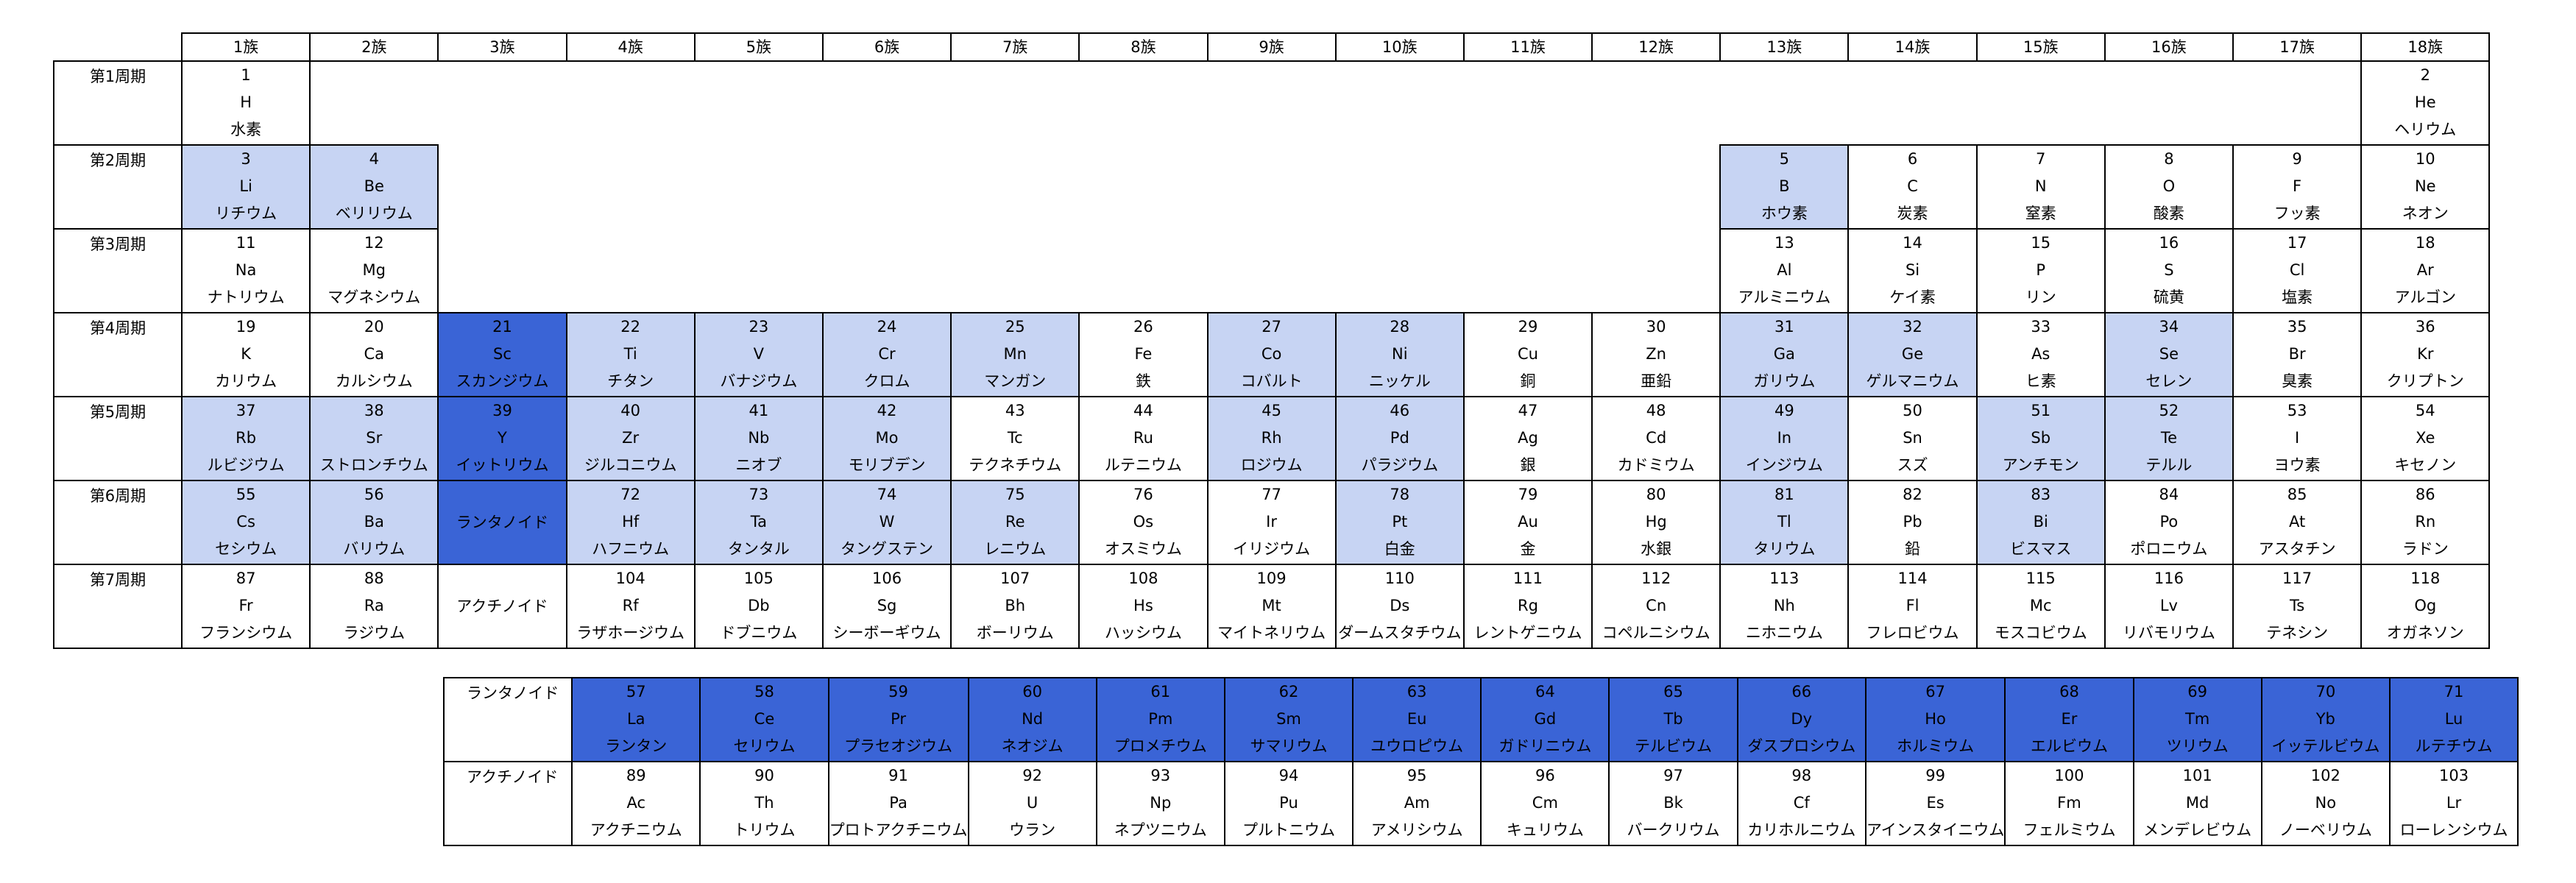 This screenshot has height=883, width=2576. I want to click on period-label-2: 第2周期, so click(118, 187).